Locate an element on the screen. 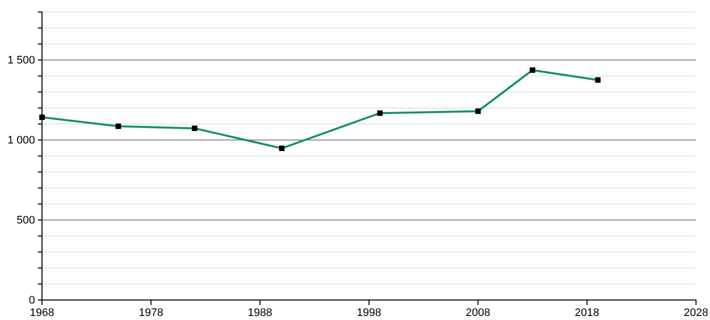 The width and height of the screenshot is (710, 320). y-tick-label: 0 is located at coordinates (31, 300).